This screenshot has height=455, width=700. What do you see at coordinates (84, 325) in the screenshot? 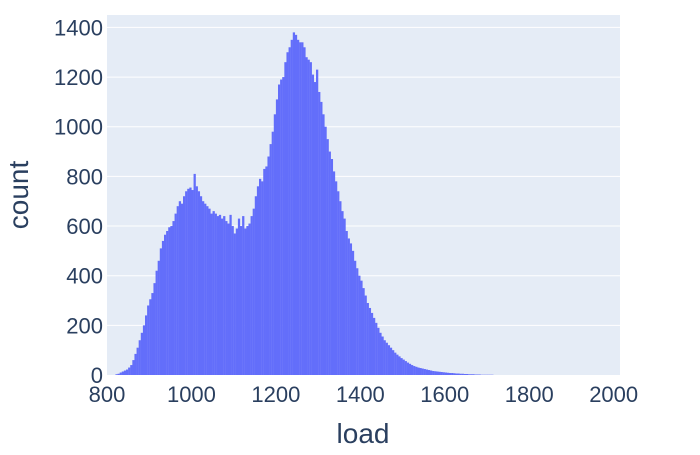
I see `y-tick-label: 200` at bounding box center [84, 325].